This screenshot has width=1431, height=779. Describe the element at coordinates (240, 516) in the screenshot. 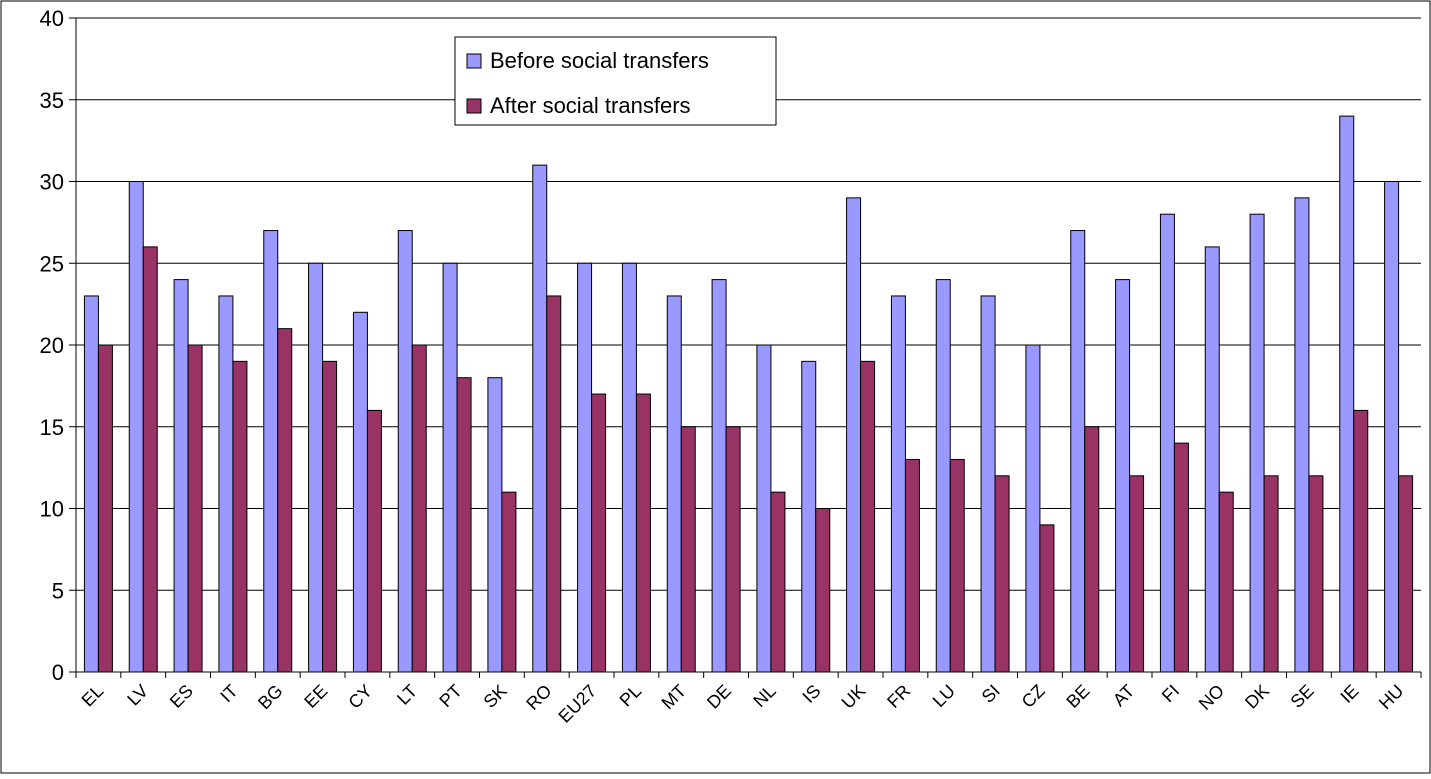

I see `bar-after-it` at that location.